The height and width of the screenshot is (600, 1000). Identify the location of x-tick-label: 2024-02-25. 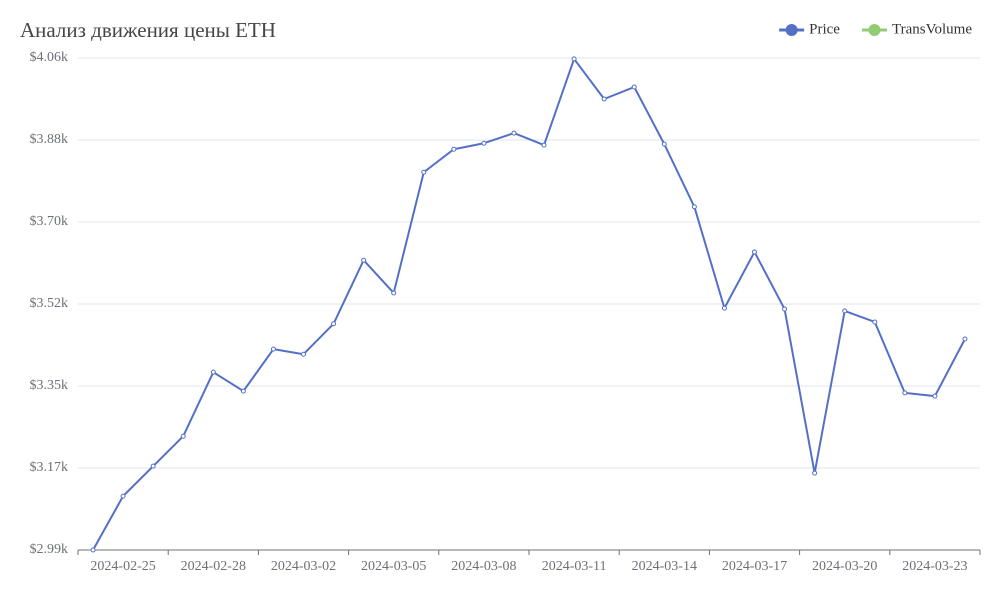
(122, 566).